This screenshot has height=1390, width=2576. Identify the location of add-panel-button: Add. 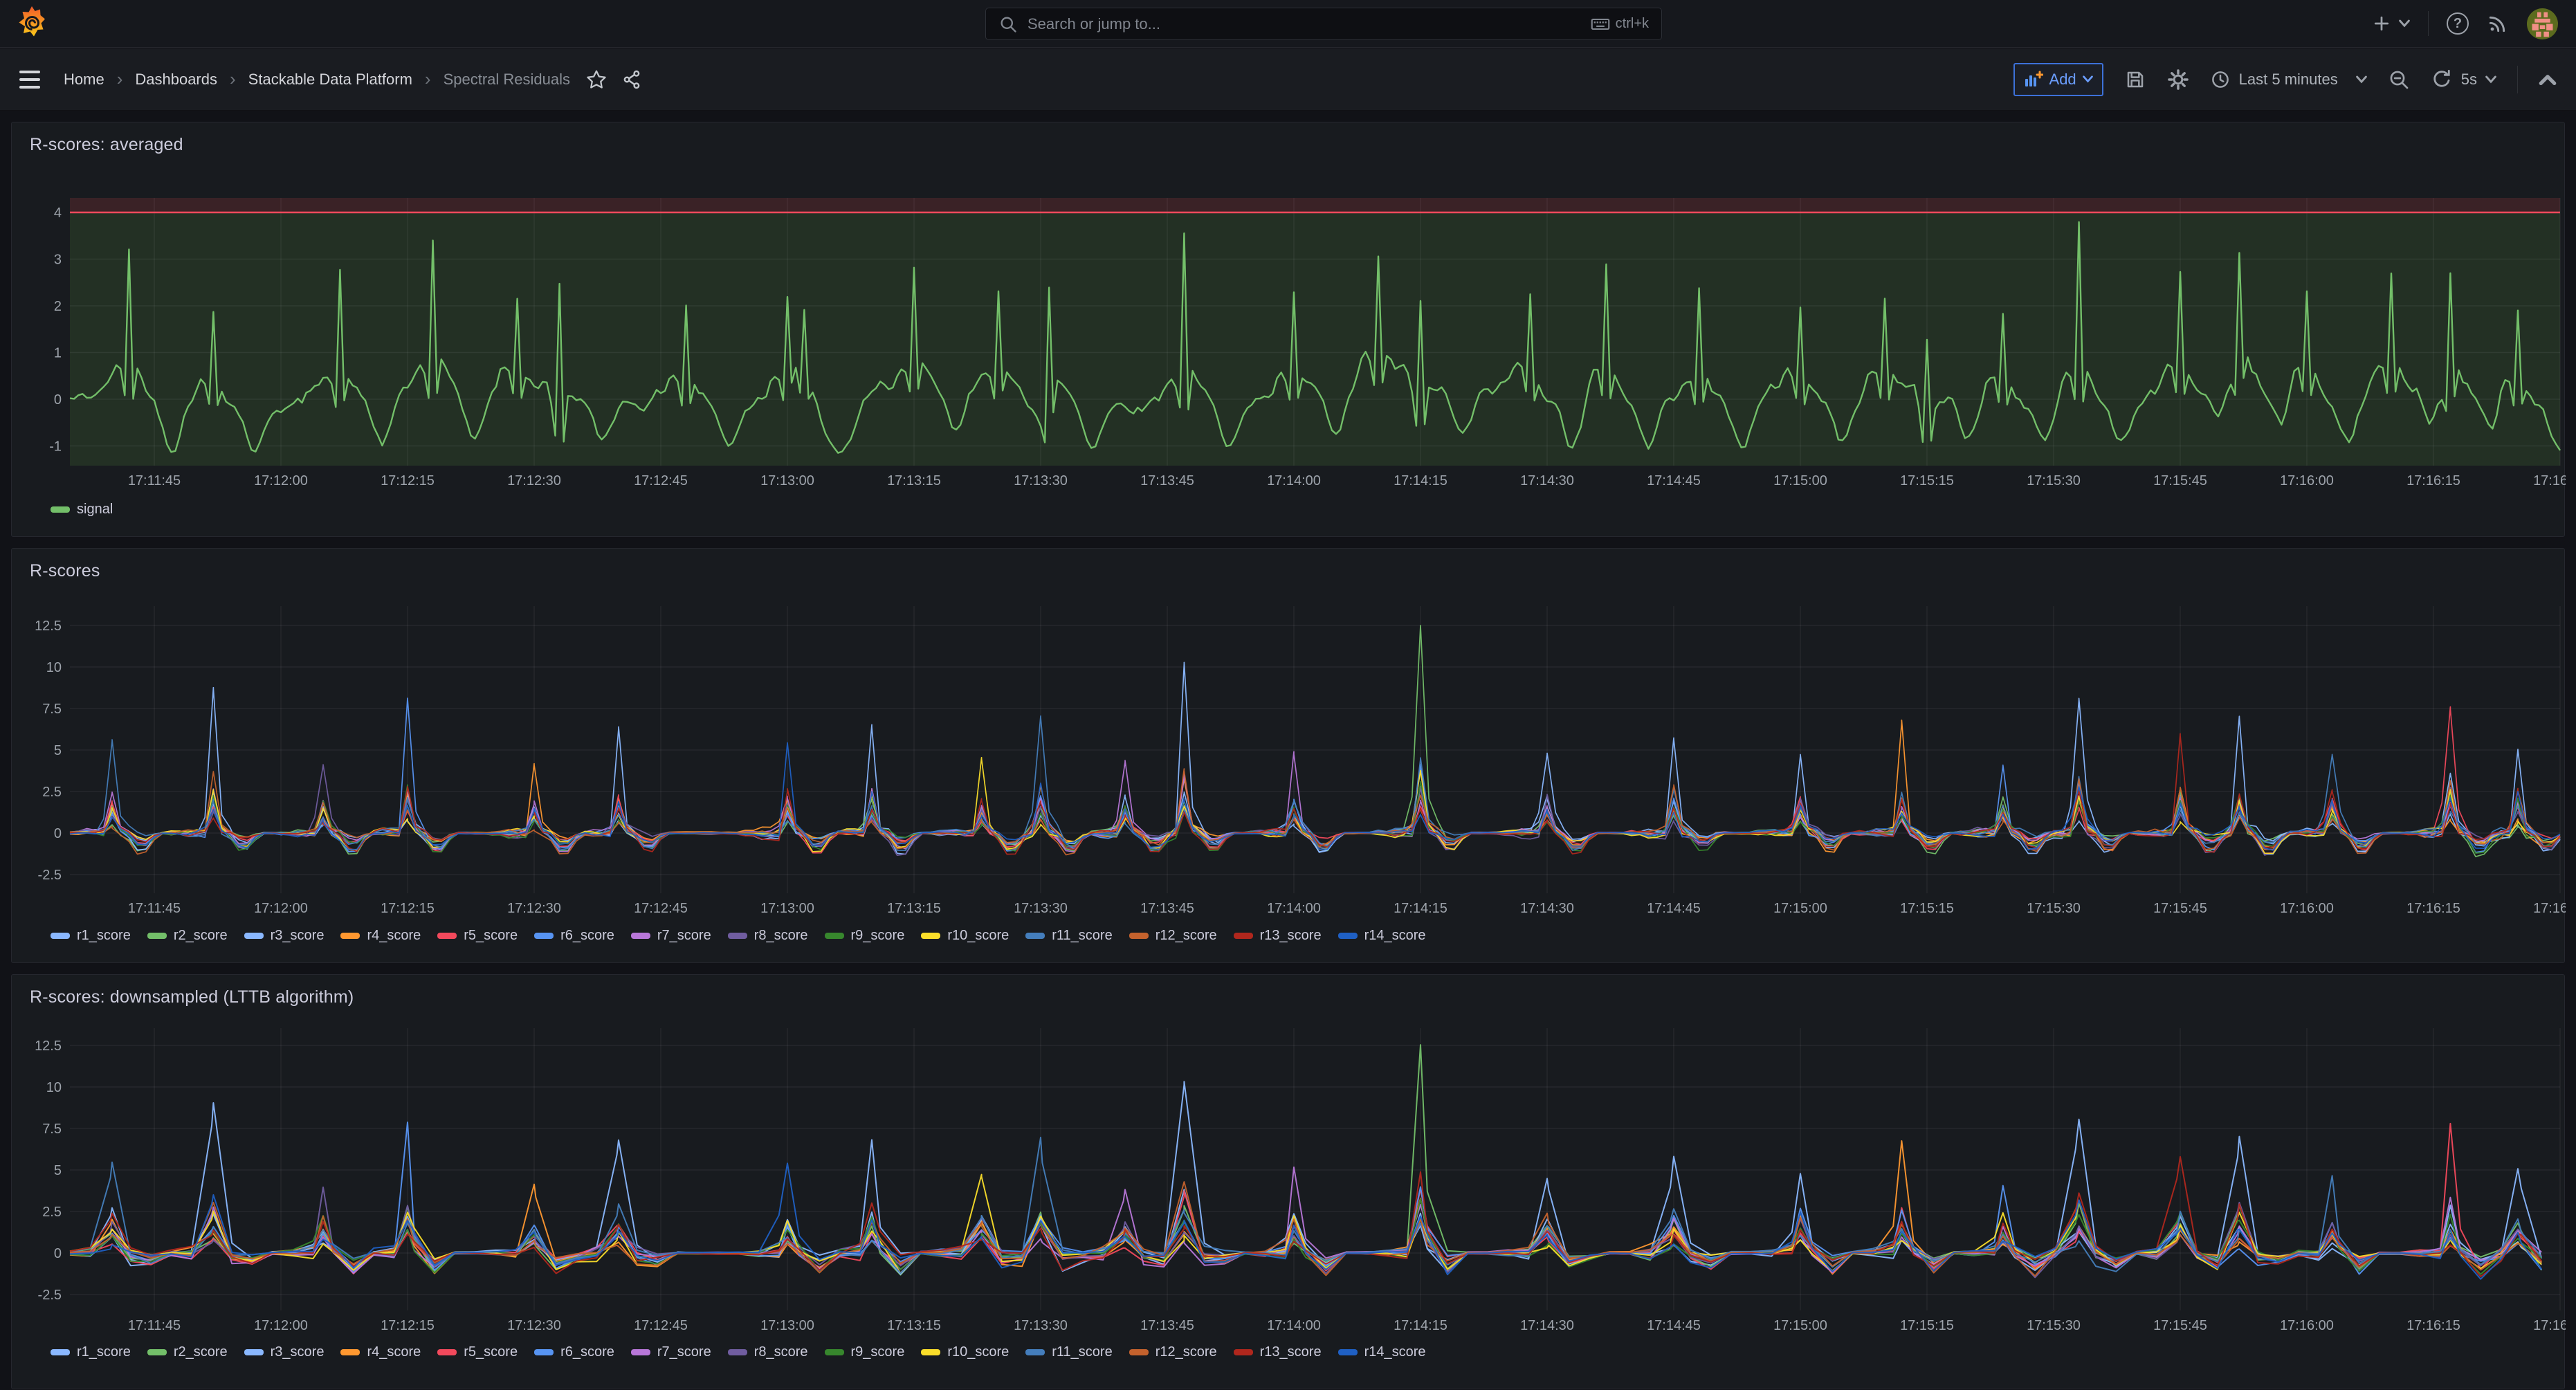
(2058, 79).